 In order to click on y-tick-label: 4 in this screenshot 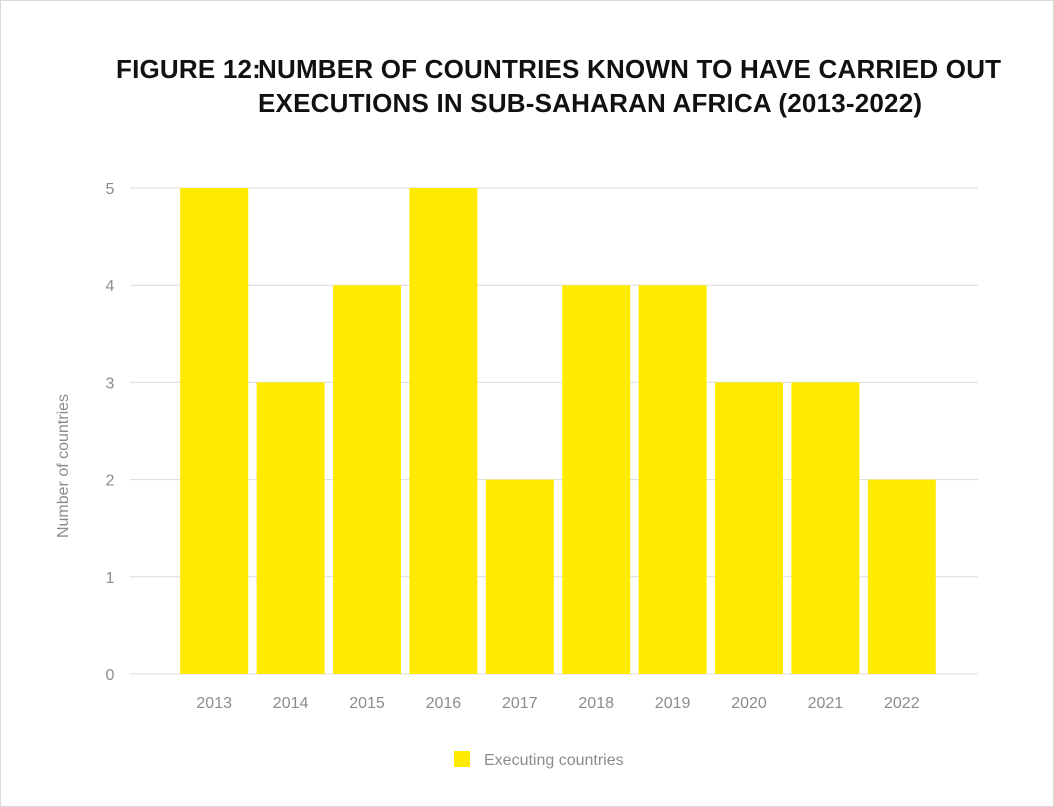, I will do `click(110, 286)`.